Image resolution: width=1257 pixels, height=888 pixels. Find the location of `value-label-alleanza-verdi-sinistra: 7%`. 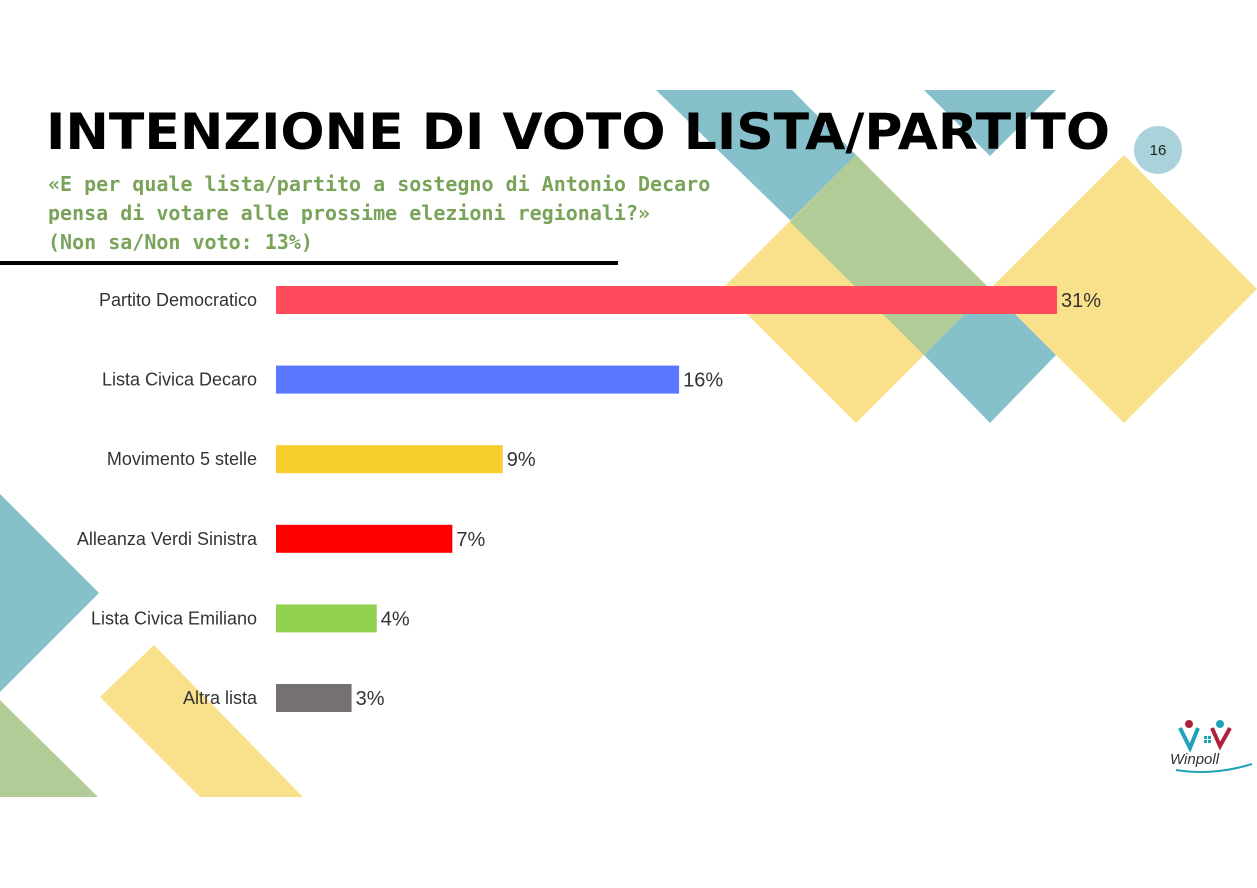

value-label-alleanza-verdi-sinistra: 7% is located at coordinates (470, 540).